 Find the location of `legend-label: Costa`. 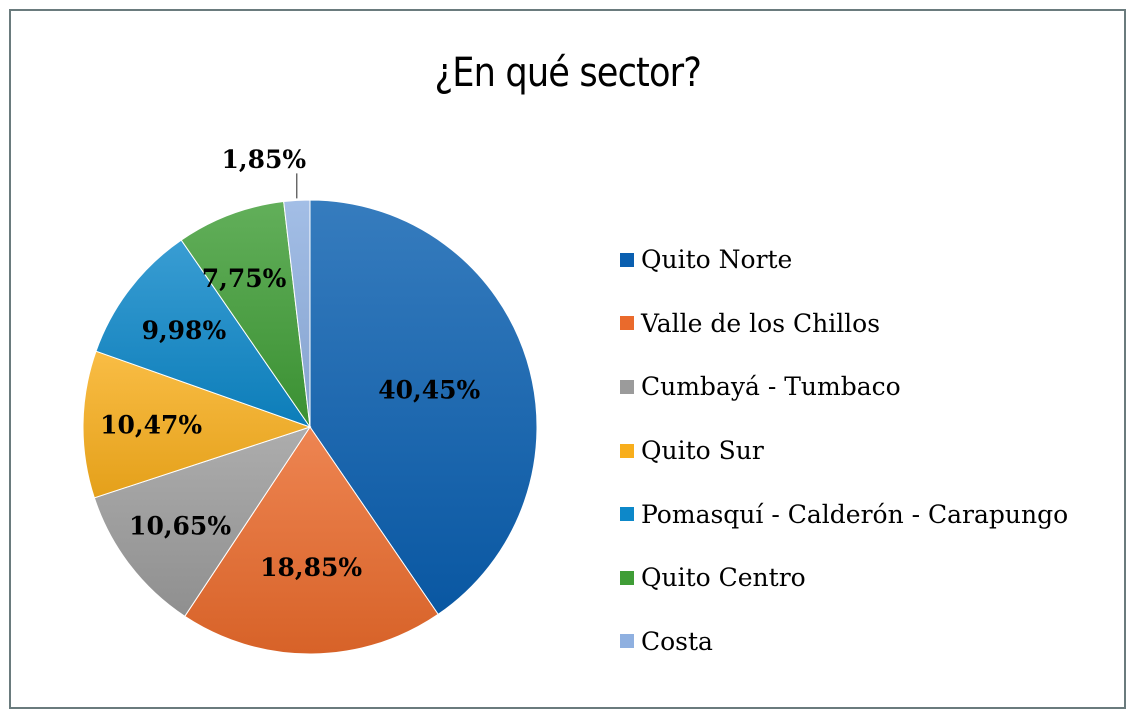

legend-label: Costa is located at coordinates (677, 641).